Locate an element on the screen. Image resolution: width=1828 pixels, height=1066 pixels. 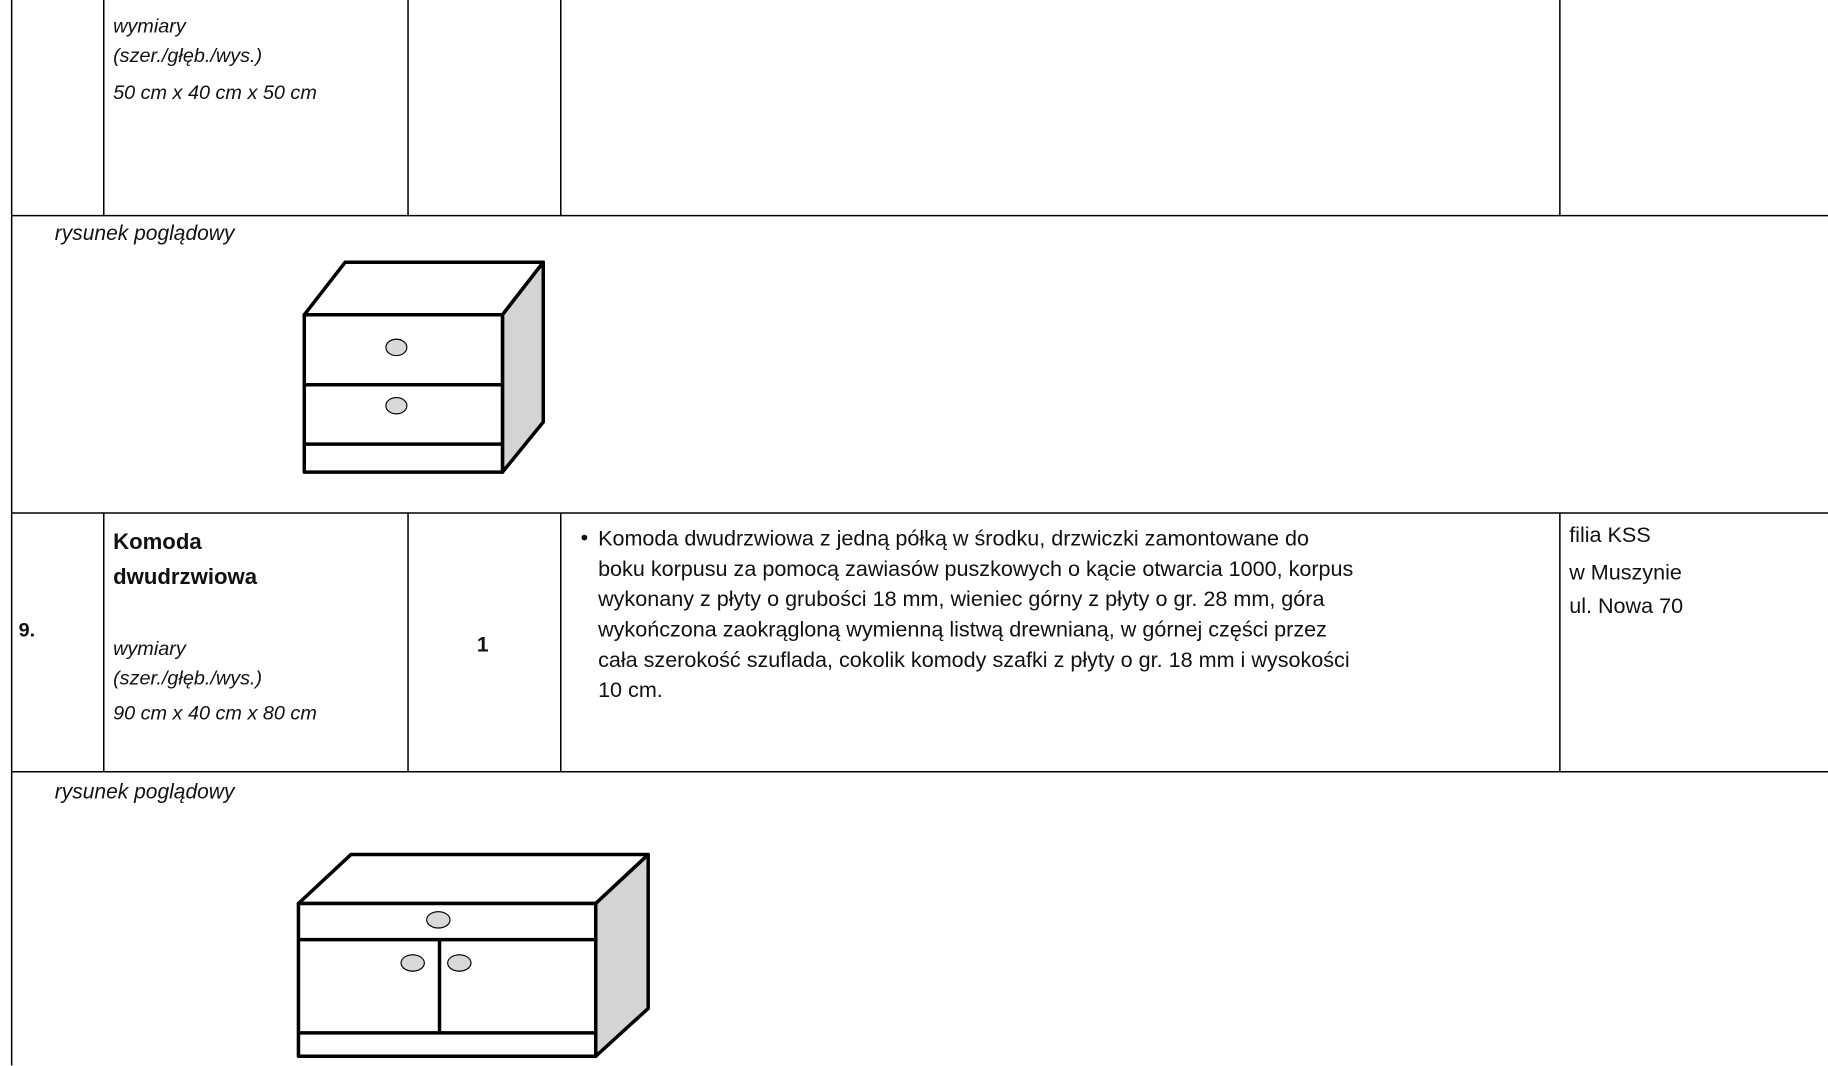
dresser-drawing is located at coordinates (473, 955).